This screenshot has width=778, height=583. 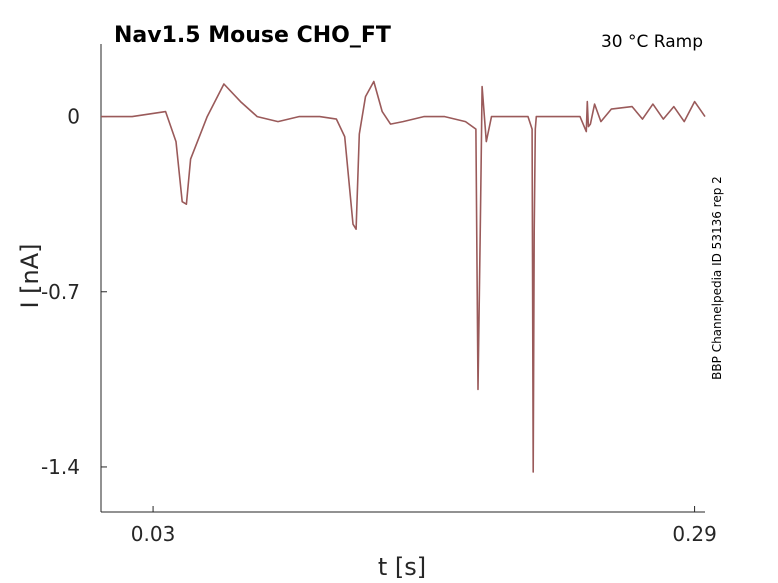 I want to click on chart-title: Nav1.5 Mouse CHO_FT, so click(x=252, y=35).